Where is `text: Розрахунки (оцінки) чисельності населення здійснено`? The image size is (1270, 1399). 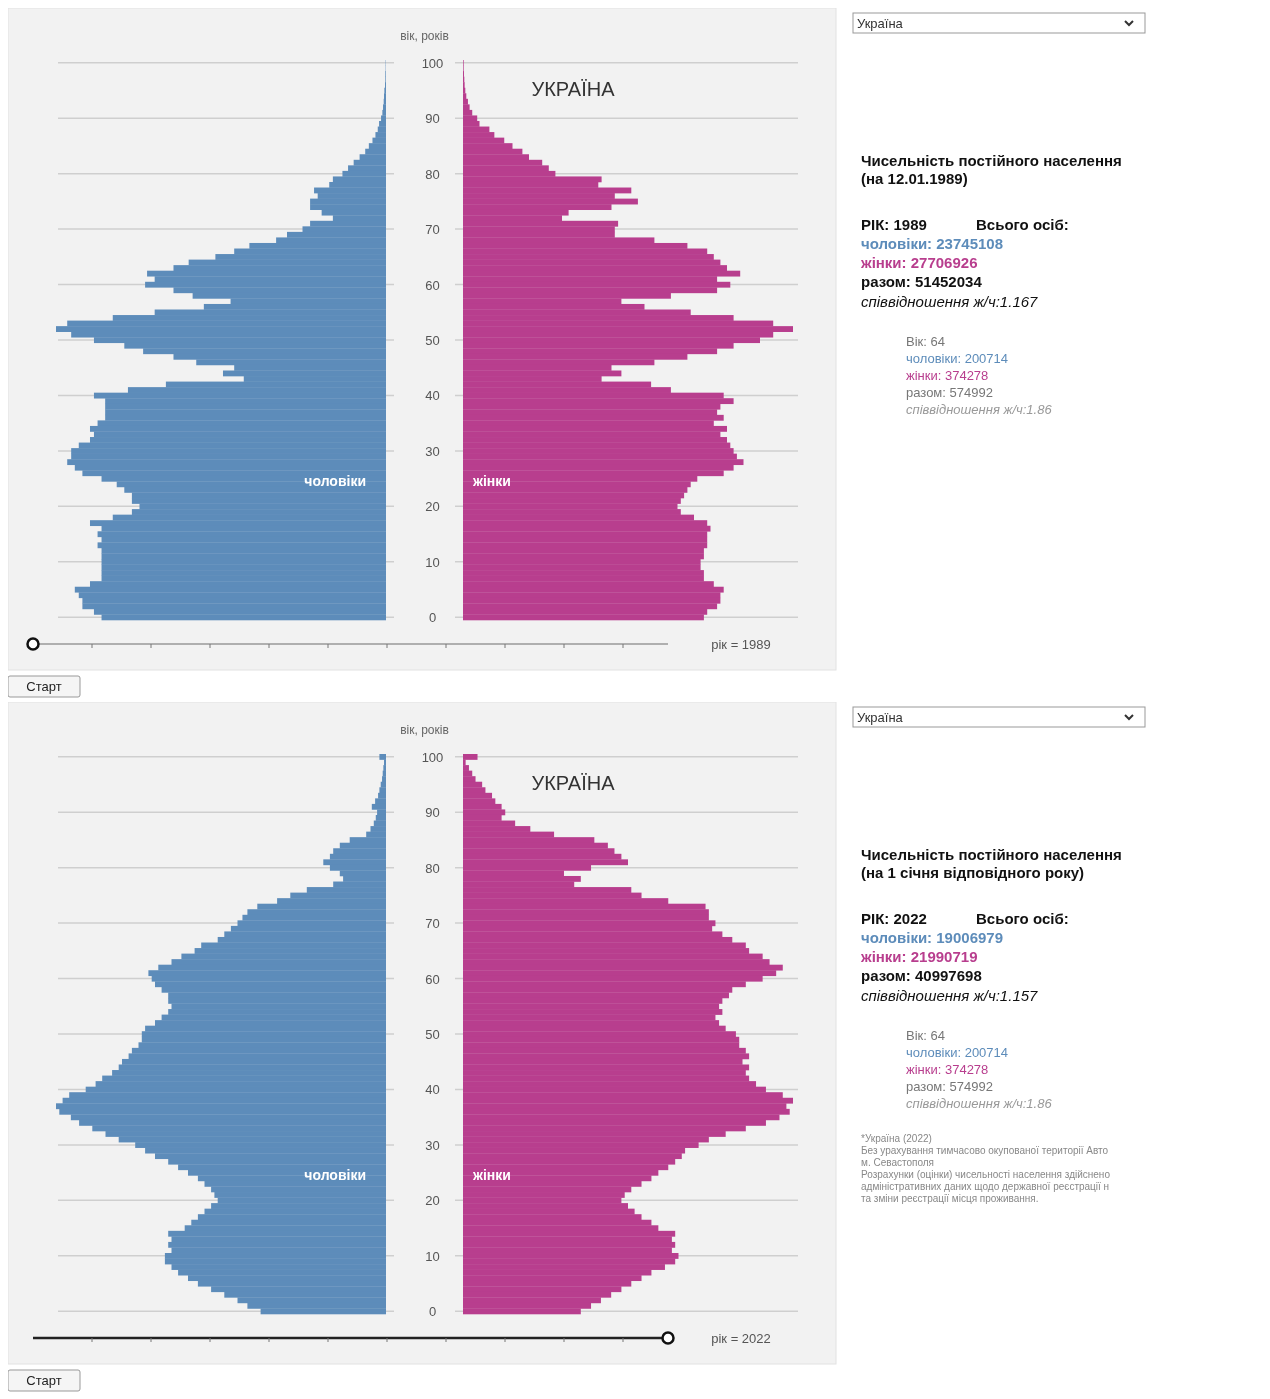
text: Розрахунки (оцінки) чисельності населення здійснено is located at coordinates (986, 1174).